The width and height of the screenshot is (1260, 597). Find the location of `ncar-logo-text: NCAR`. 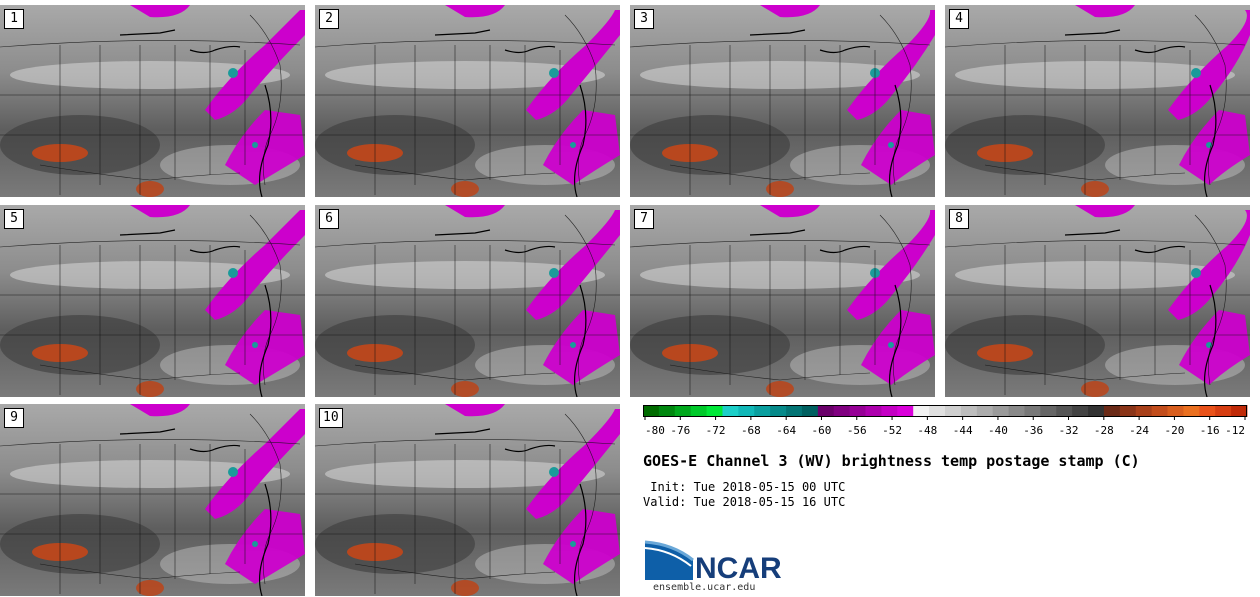

ncar-logo-text: NCAR is located at coordinates (738, 568).